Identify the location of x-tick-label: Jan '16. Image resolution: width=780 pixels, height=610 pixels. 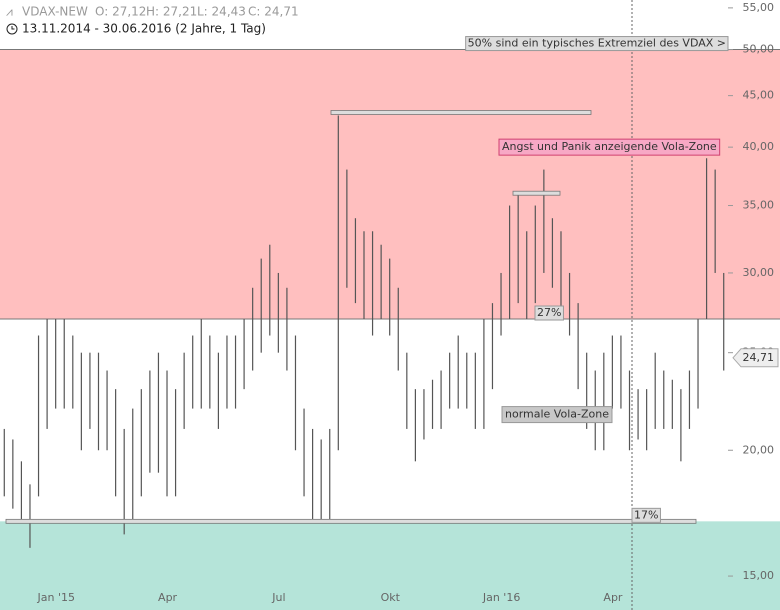
(501, 597).